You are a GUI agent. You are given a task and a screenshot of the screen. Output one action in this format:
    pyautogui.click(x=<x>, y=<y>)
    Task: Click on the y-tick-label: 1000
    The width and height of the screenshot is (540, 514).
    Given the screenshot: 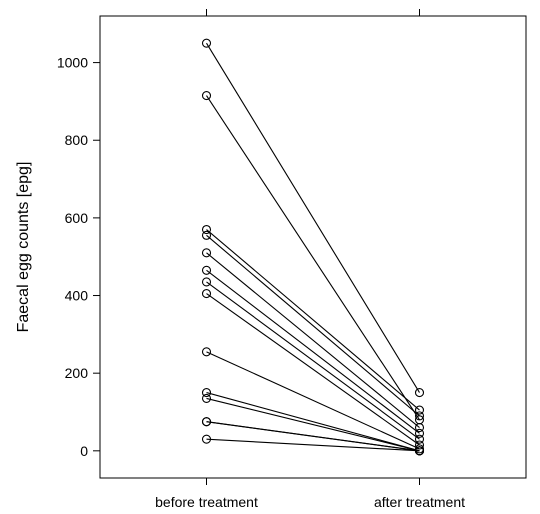 What is the action you would take?
    pyautogui.click(x=72, y=63)
    